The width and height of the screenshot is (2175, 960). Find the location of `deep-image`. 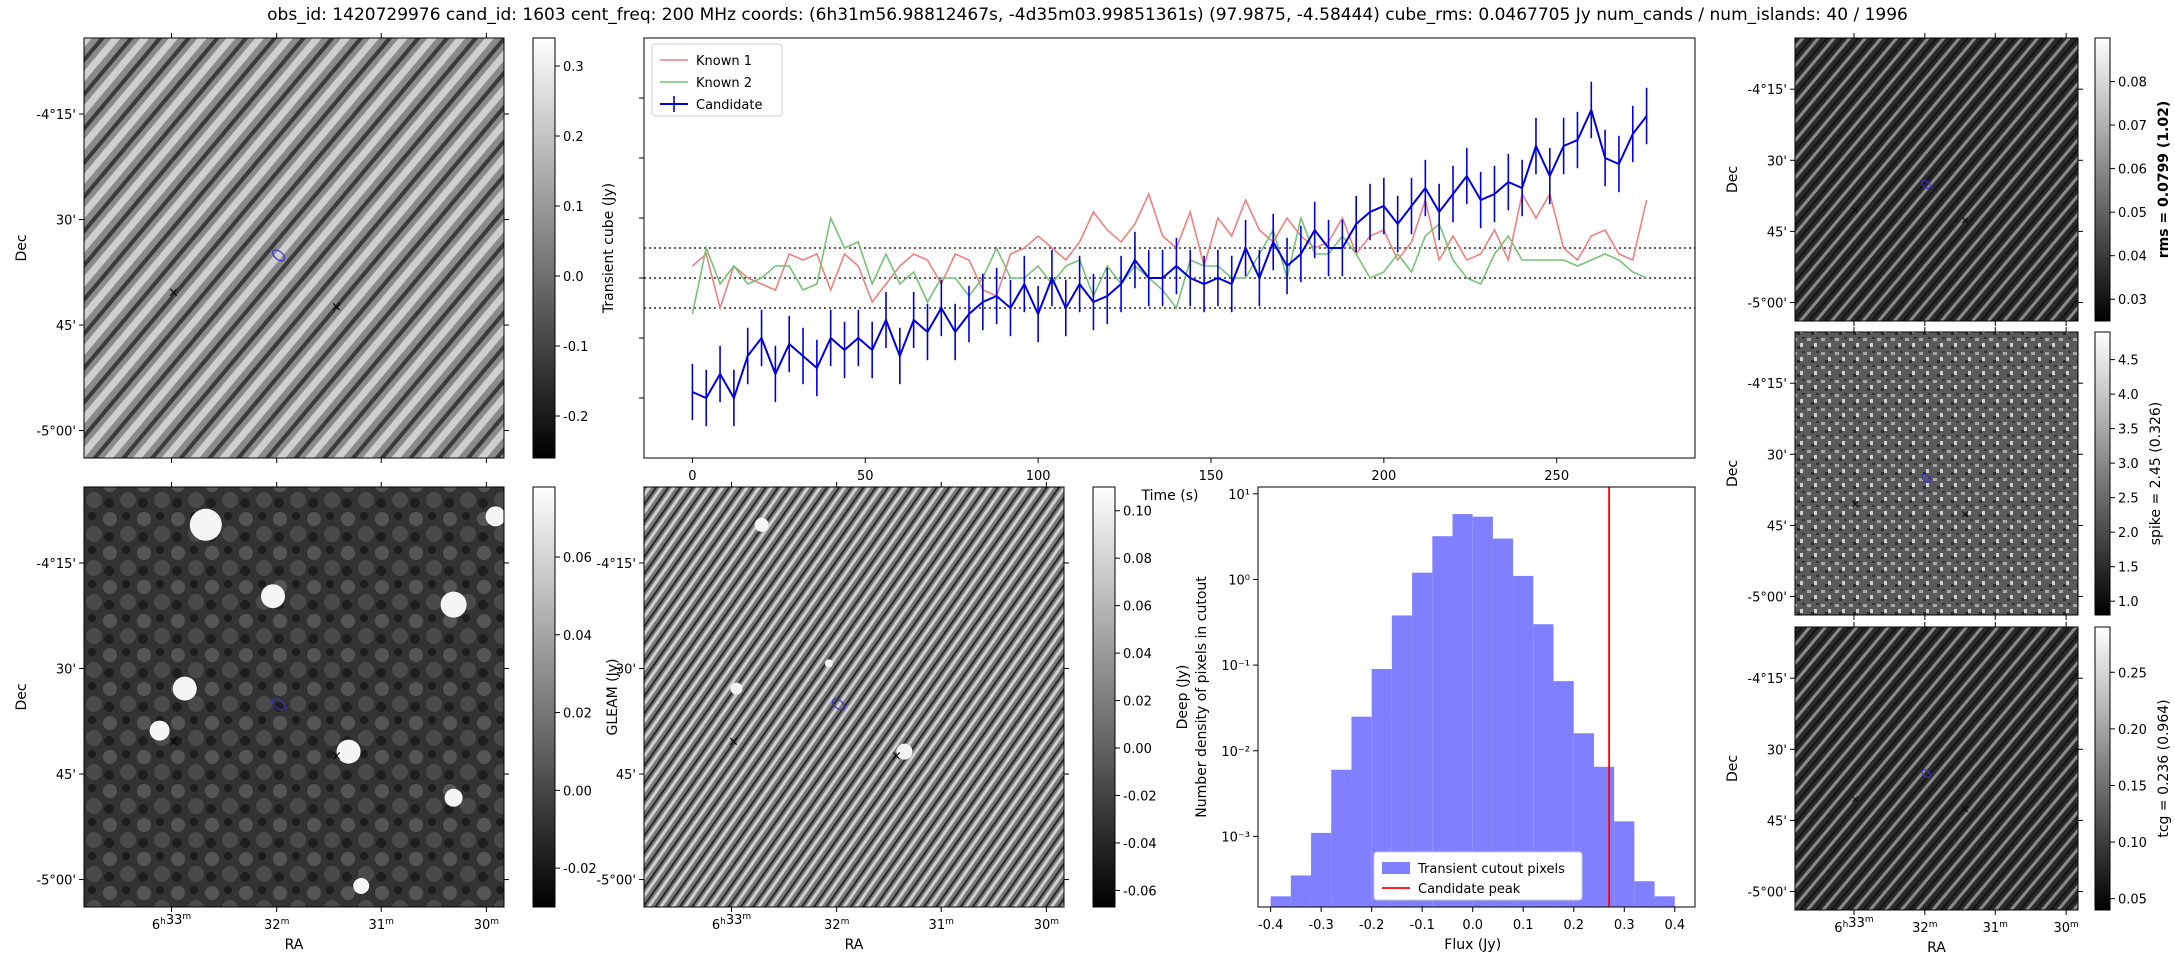

deep-image is located at coordinates (854, 697).